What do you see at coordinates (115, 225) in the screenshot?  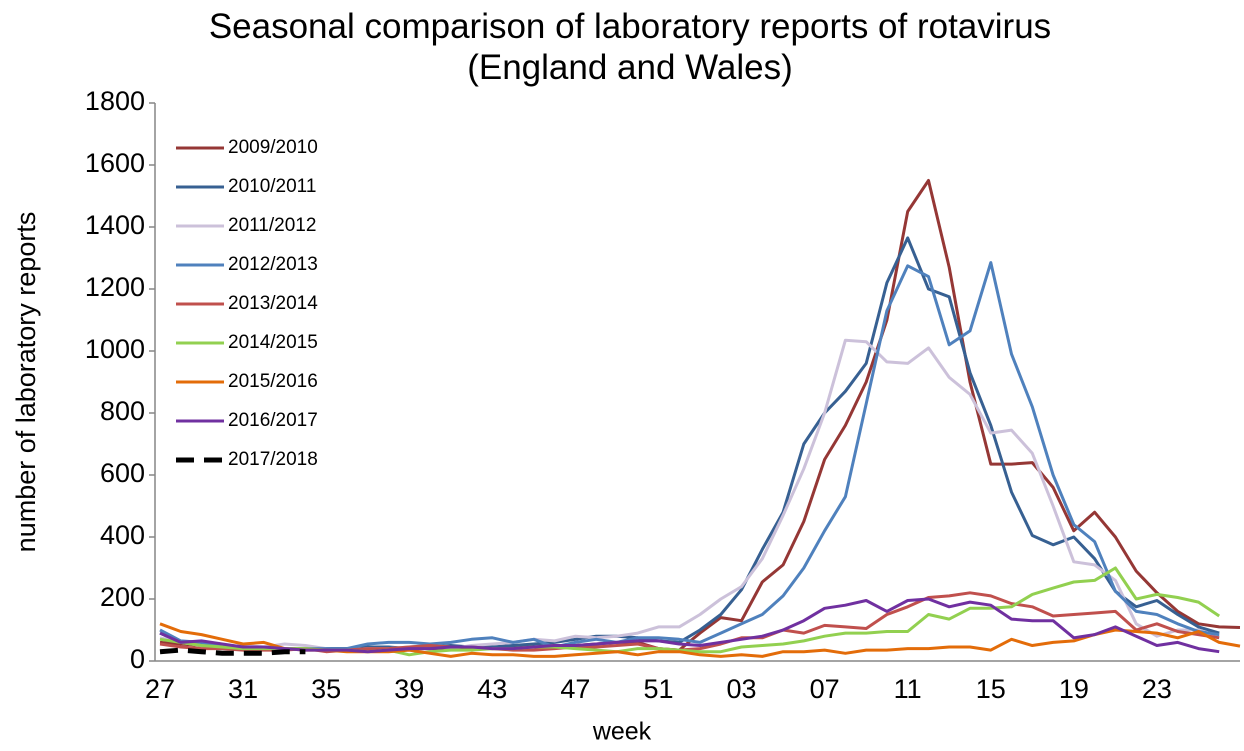 I see `y-tick-label: 1400` at bounding box center [115, 225].